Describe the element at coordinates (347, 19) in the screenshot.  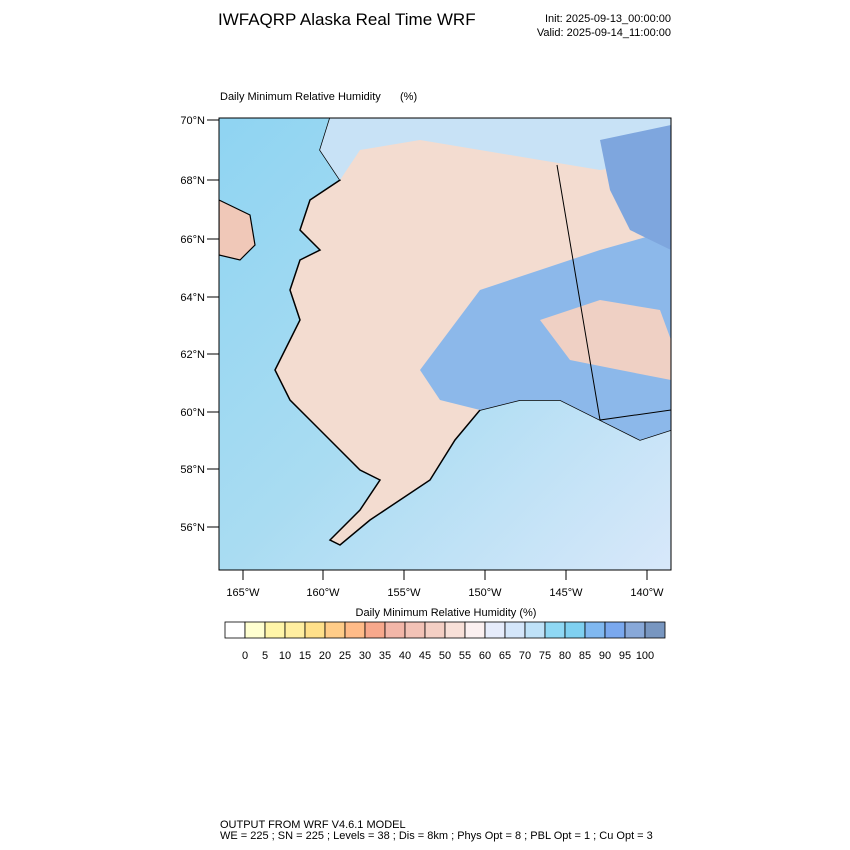
I see `title: IWFAQRP Alaska Real Time WRF` at that location.